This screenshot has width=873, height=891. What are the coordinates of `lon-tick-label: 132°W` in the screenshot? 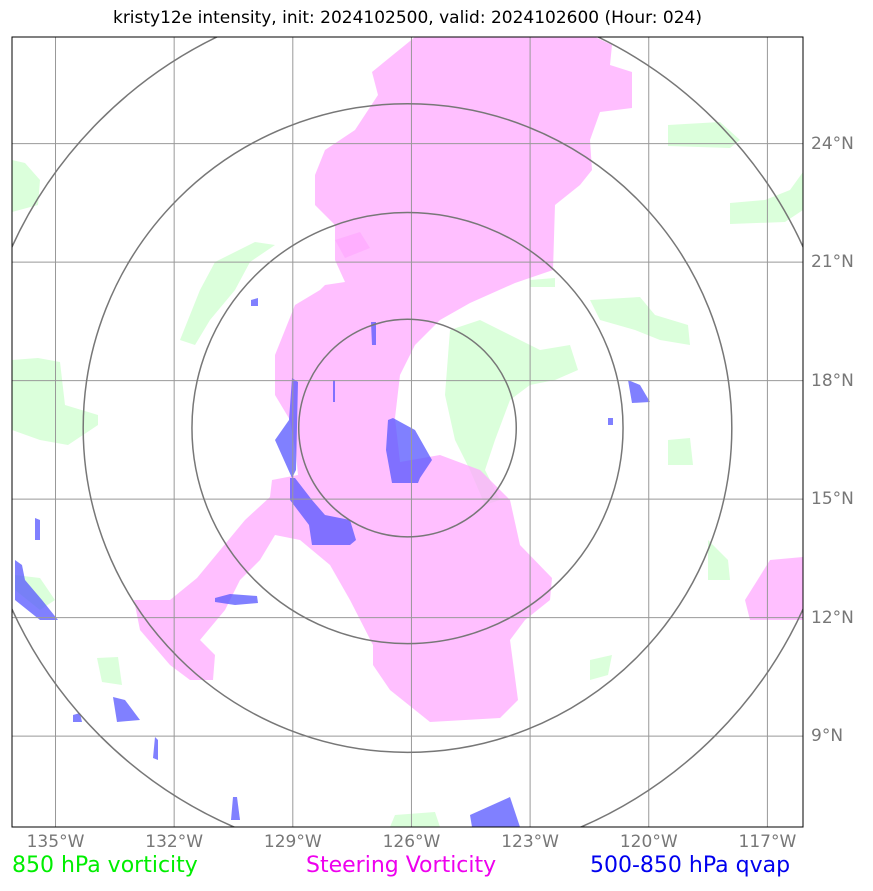 It's located at (174, 842).